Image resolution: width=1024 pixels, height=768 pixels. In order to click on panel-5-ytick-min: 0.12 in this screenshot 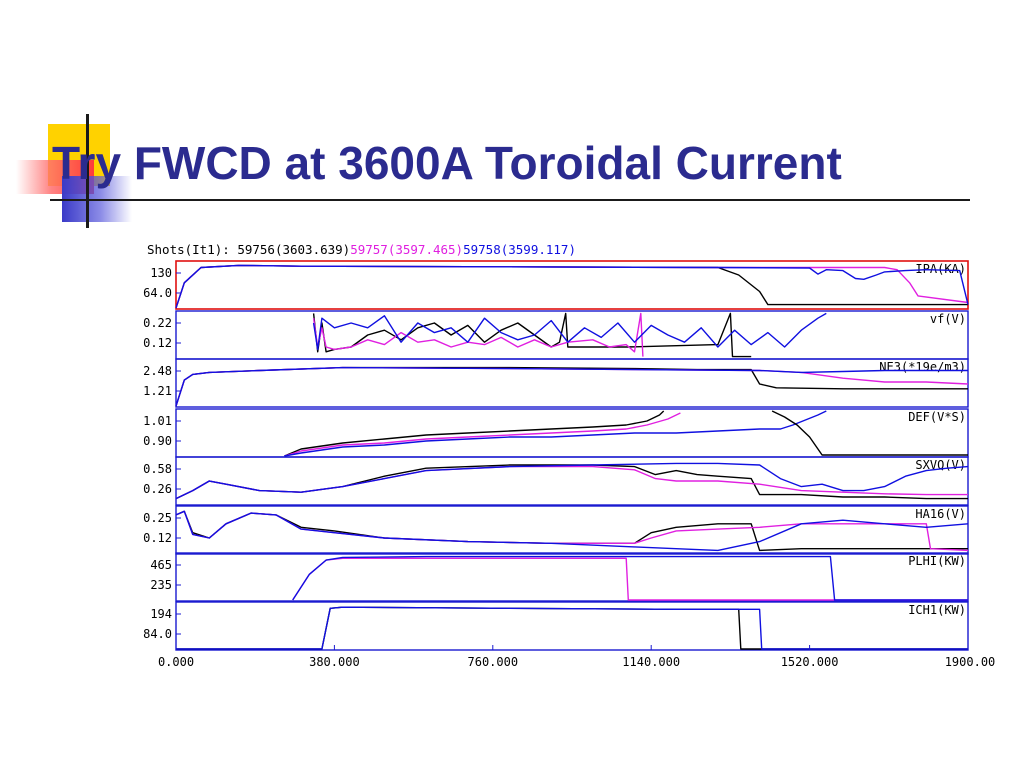, I will do `click(157, 538)`.